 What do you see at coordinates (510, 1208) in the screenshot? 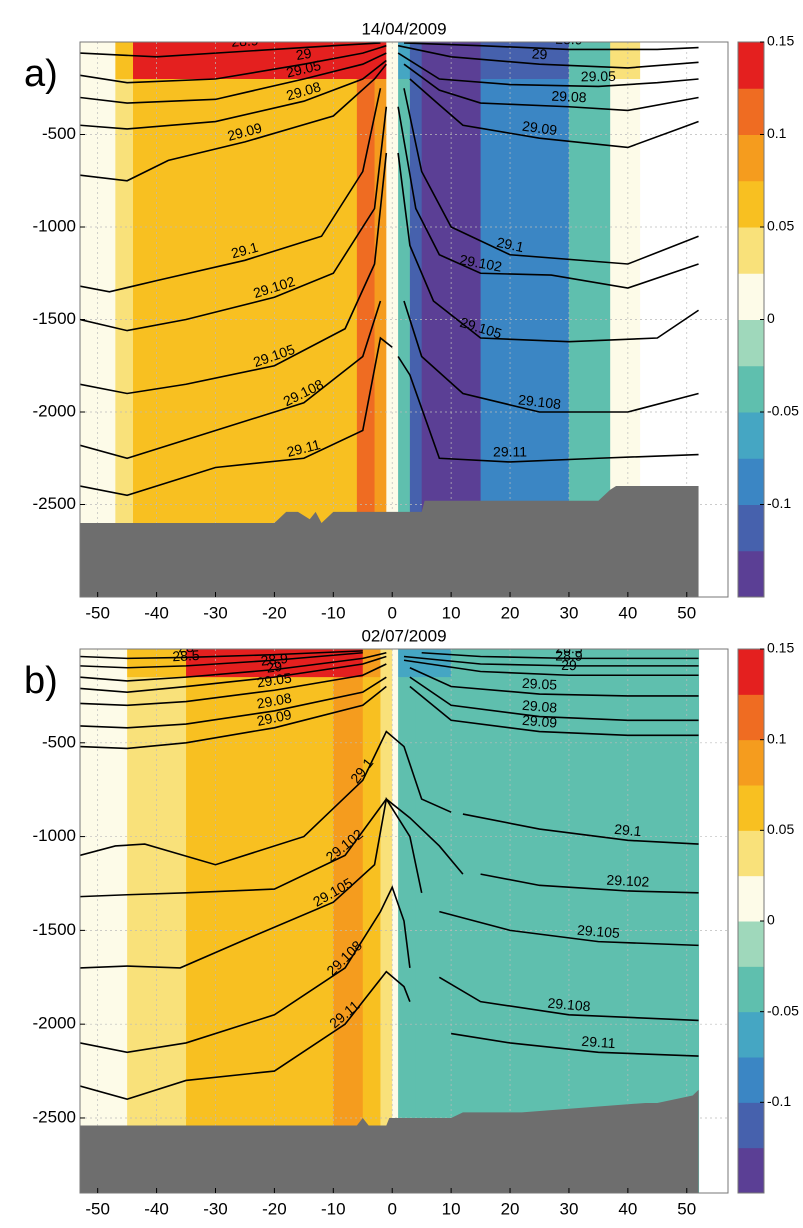
I see `x-tick-label: 20` at bounding box center [510, 1208].